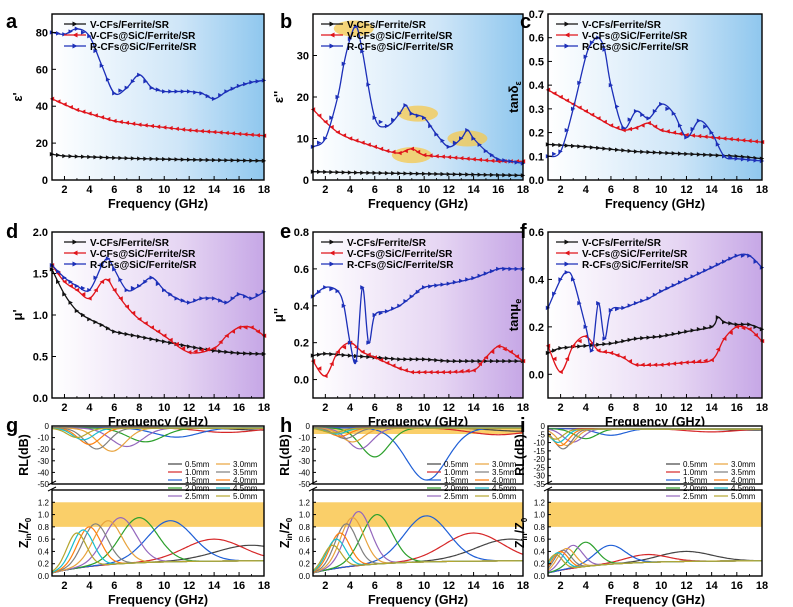  What do you see at coordinates (197, 480) in the screenshot?
I see `legend-label: 1.5mm` at bounding box center [197, 480].